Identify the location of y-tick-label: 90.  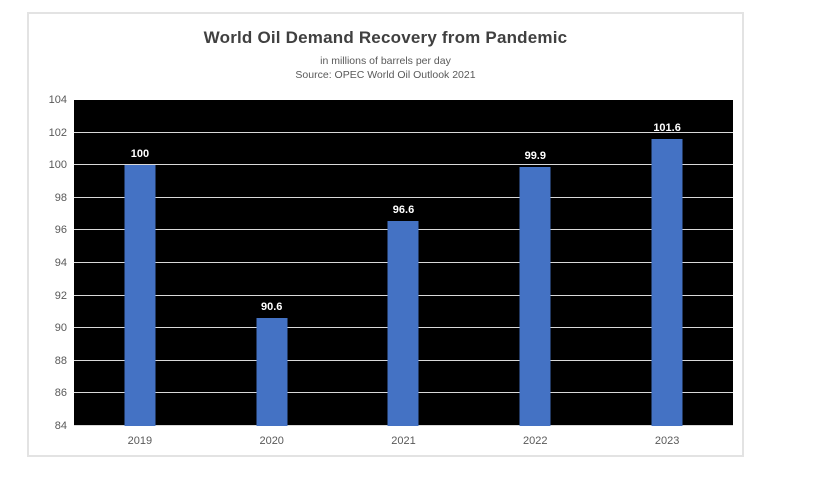
(60, 328).